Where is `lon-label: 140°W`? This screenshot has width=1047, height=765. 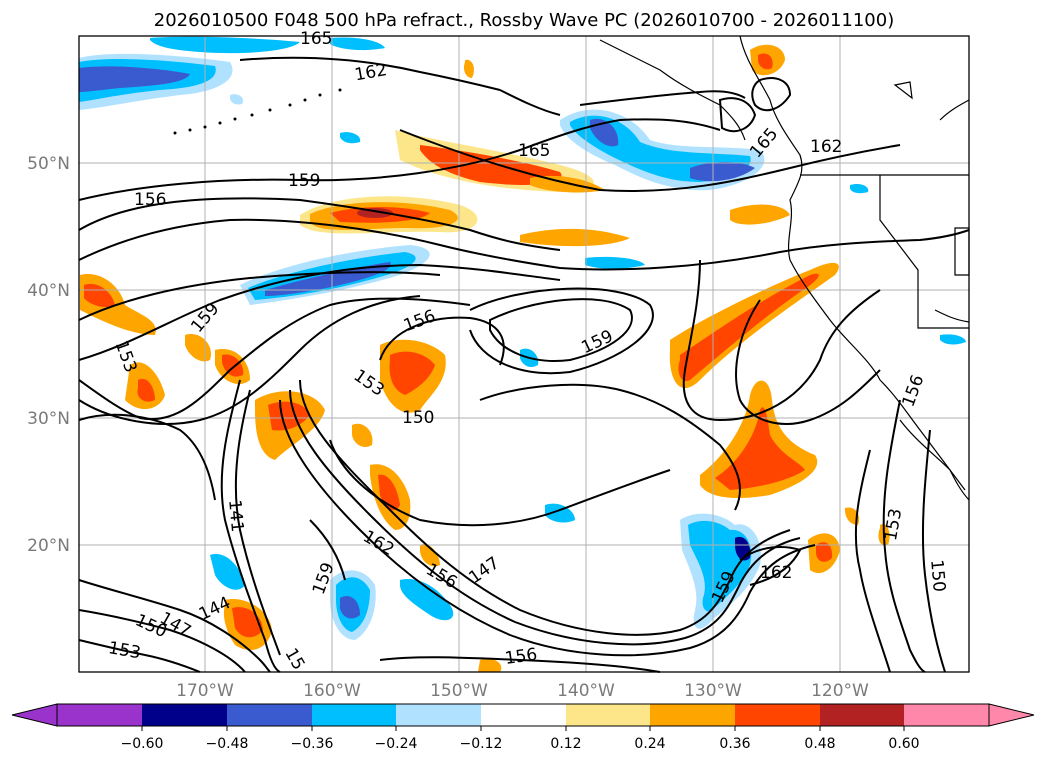 lon-label: 140°W is located at coordinates (586, 691).